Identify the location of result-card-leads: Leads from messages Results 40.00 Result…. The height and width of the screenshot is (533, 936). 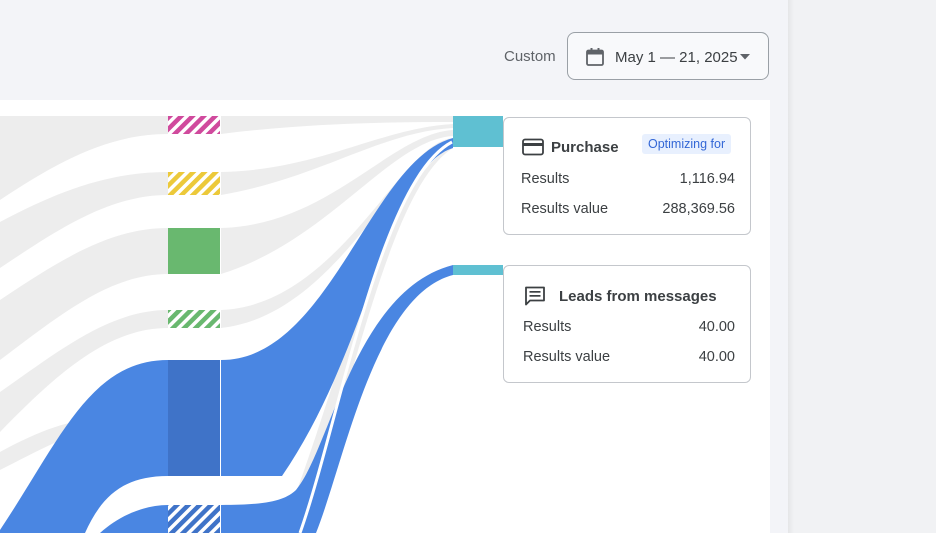
(627, 324).